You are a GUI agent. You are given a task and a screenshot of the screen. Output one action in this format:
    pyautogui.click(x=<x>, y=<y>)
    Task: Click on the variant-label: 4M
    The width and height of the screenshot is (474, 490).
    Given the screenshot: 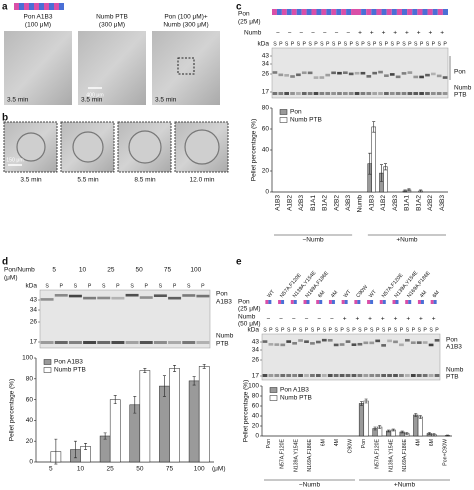 What is the action you would take?
    pyautogui.click(x=423, y=294)
    